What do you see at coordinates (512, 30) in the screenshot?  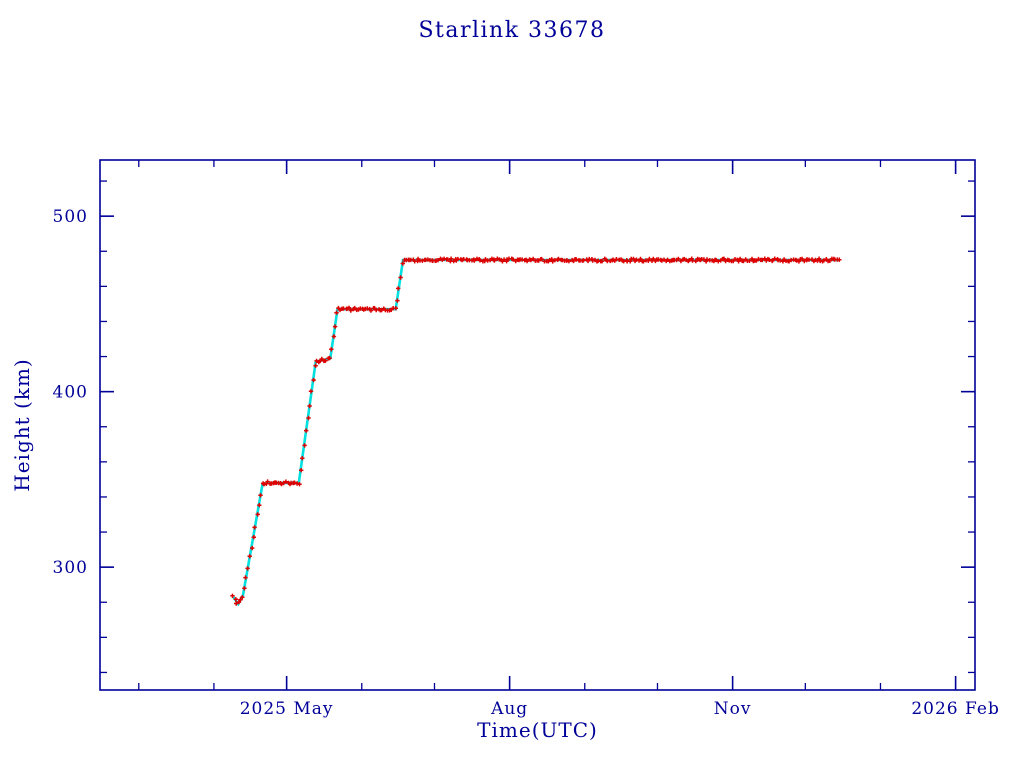 I see `chart-title: Starlink 33678` at bounding box center [512, 30].